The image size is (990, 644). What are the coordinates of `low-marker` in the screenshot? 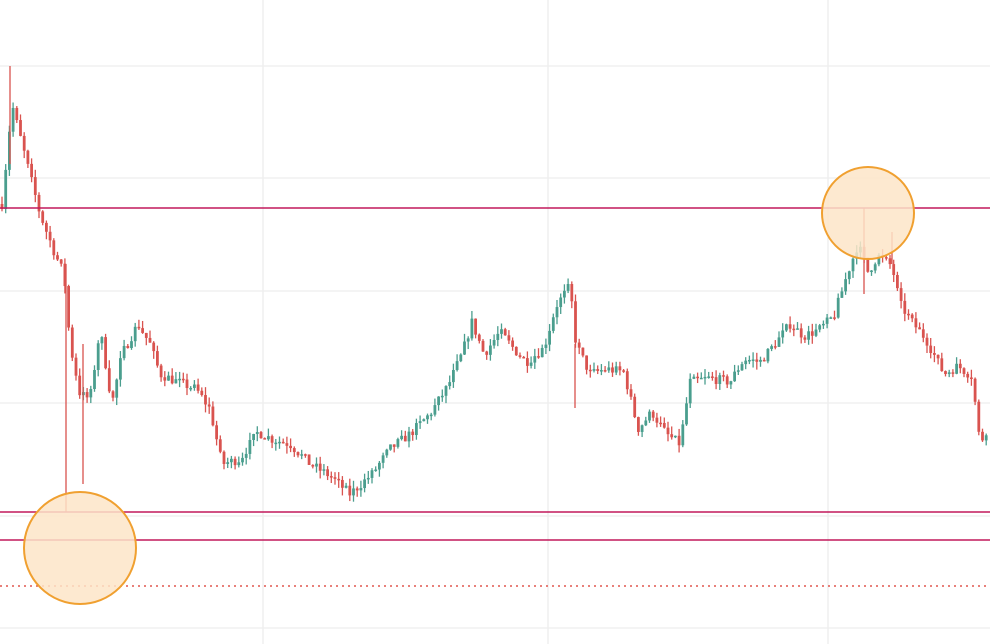 It's located at (80, 548).